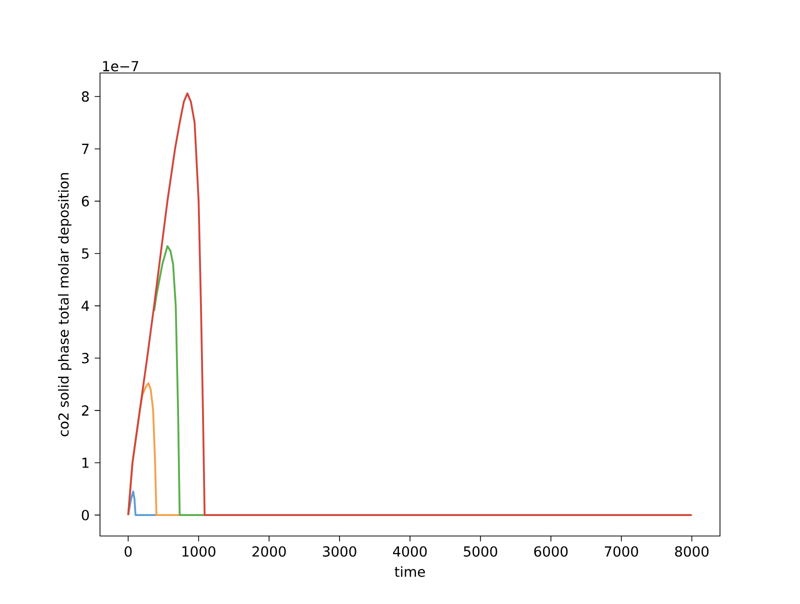 The image size is (800, 604). Describe the element at coordinates (85, 358) in the screenshot. I see `y-tick-label: 3` at that location.